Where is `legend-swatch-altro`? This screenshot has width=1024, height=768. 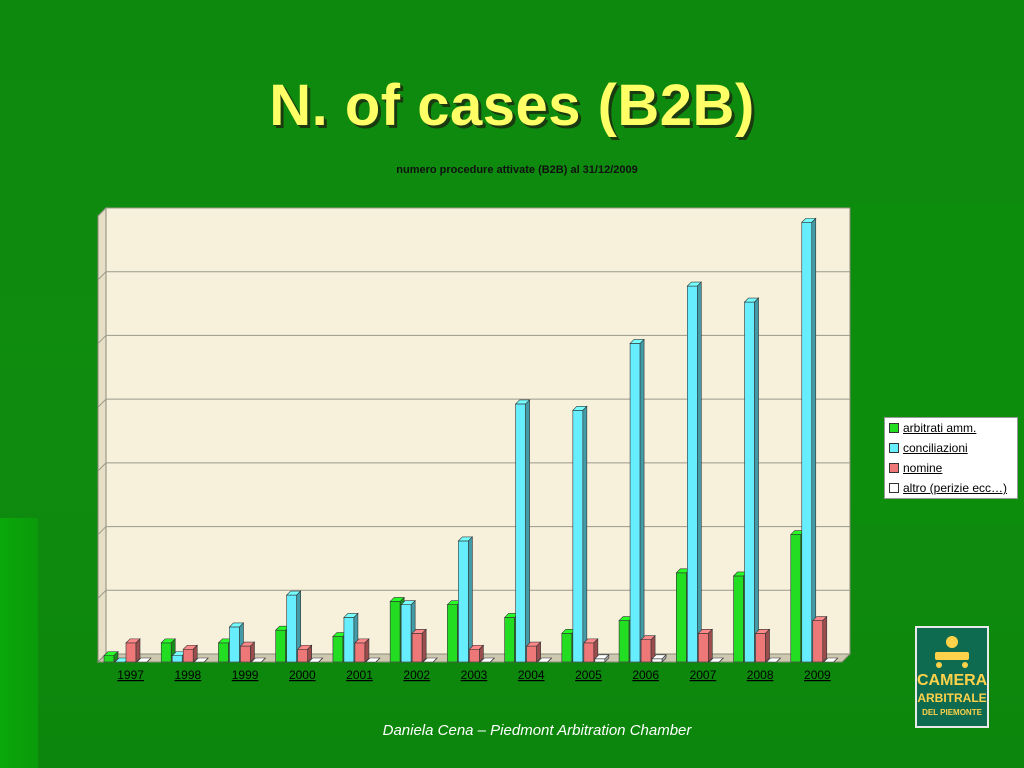 legend-swatch-altro is located at coordinates (894, 488).